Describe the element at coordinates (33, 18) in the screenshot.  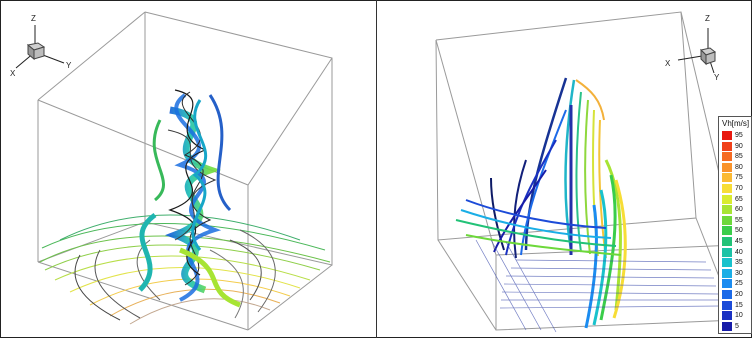
I see `left-axis-z-label: Z` at that location.